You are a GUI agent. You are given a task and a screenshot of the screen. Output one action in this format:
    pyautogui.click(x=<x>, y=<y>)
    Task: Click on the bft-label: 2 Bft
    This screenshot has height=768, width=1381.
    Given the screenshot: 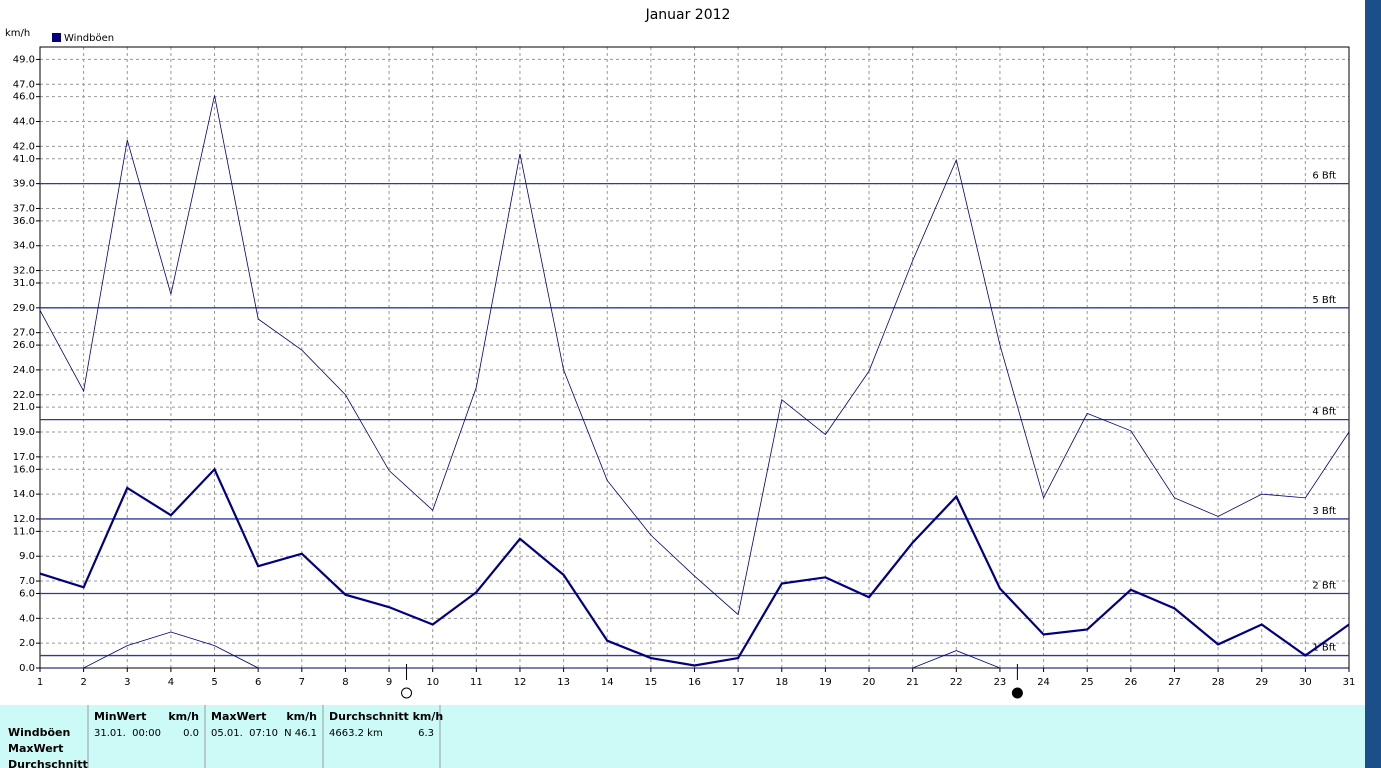 What is the action you would take?
    pyautogui.click(x=1324, y=585)
    